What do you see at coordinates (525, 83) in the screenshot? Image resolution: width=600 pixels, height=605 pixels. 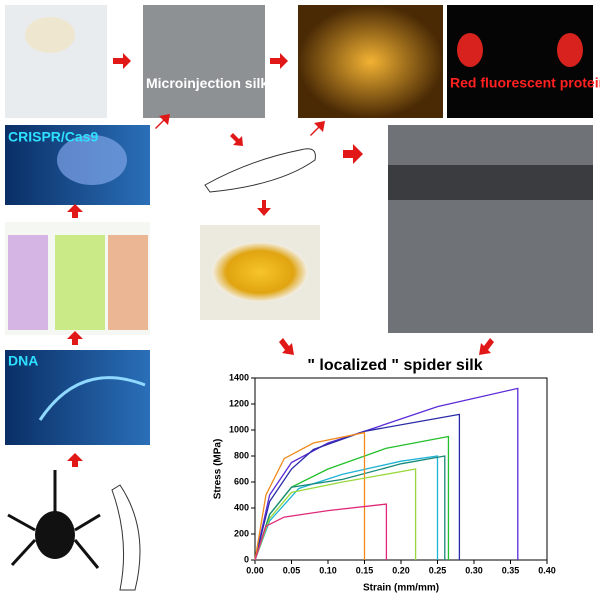 I see `fluorescent-label: Red fluorescent protein report` at bounding box center [525, 83].